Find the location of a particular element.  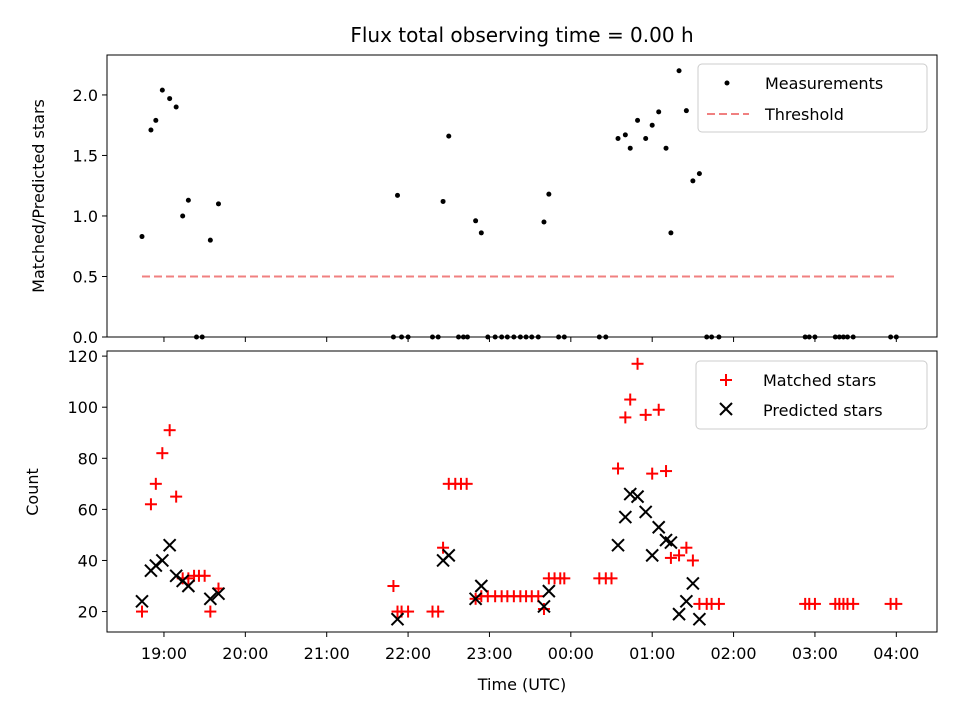

legend-threshold-label: Threshold is located at coordinates (804, 114).